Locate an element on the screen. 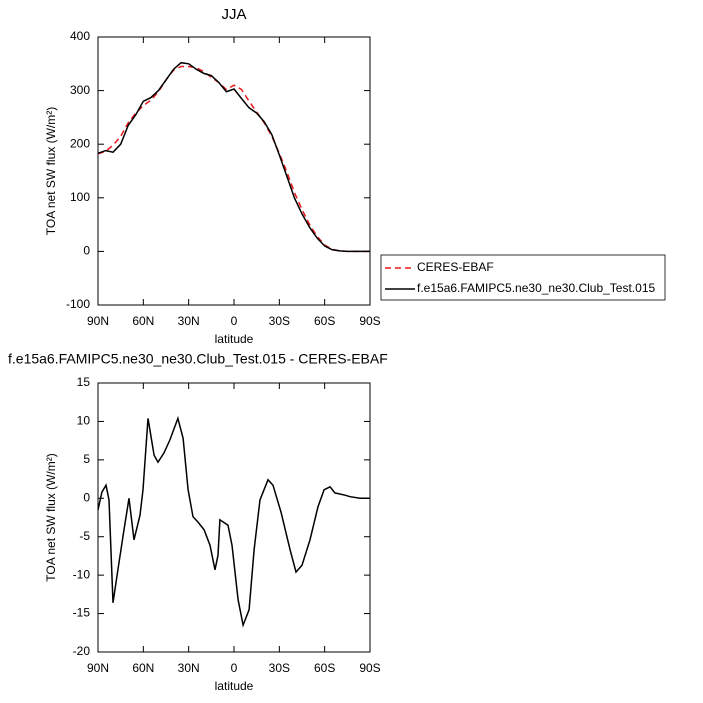  y-tick-label: 10 is located at coordinates (84, 421).